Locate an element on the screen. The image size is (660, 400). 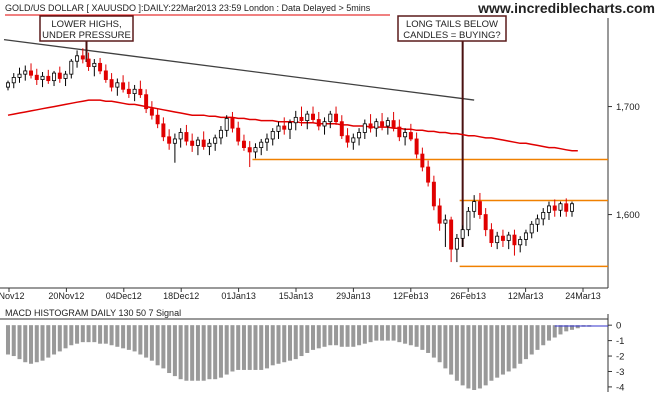
price-x-tick-label: 01Jan13 is located at coordinates (238, 296).